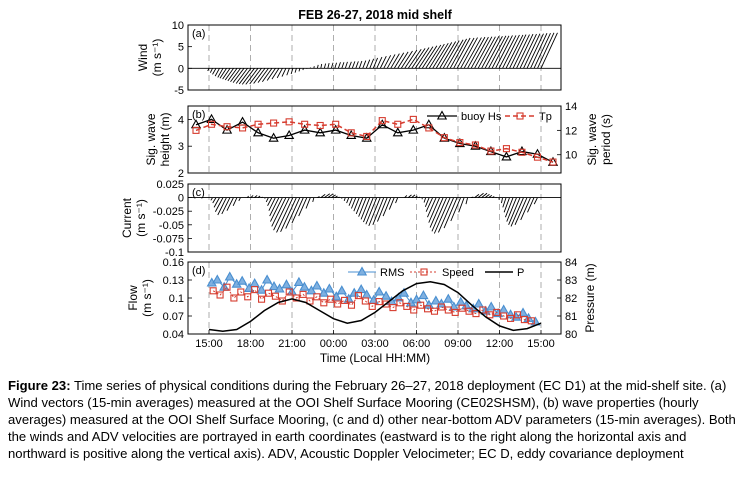 The image size is (746, 481). I want to click on legend-marker-hs, so click(442, 115).